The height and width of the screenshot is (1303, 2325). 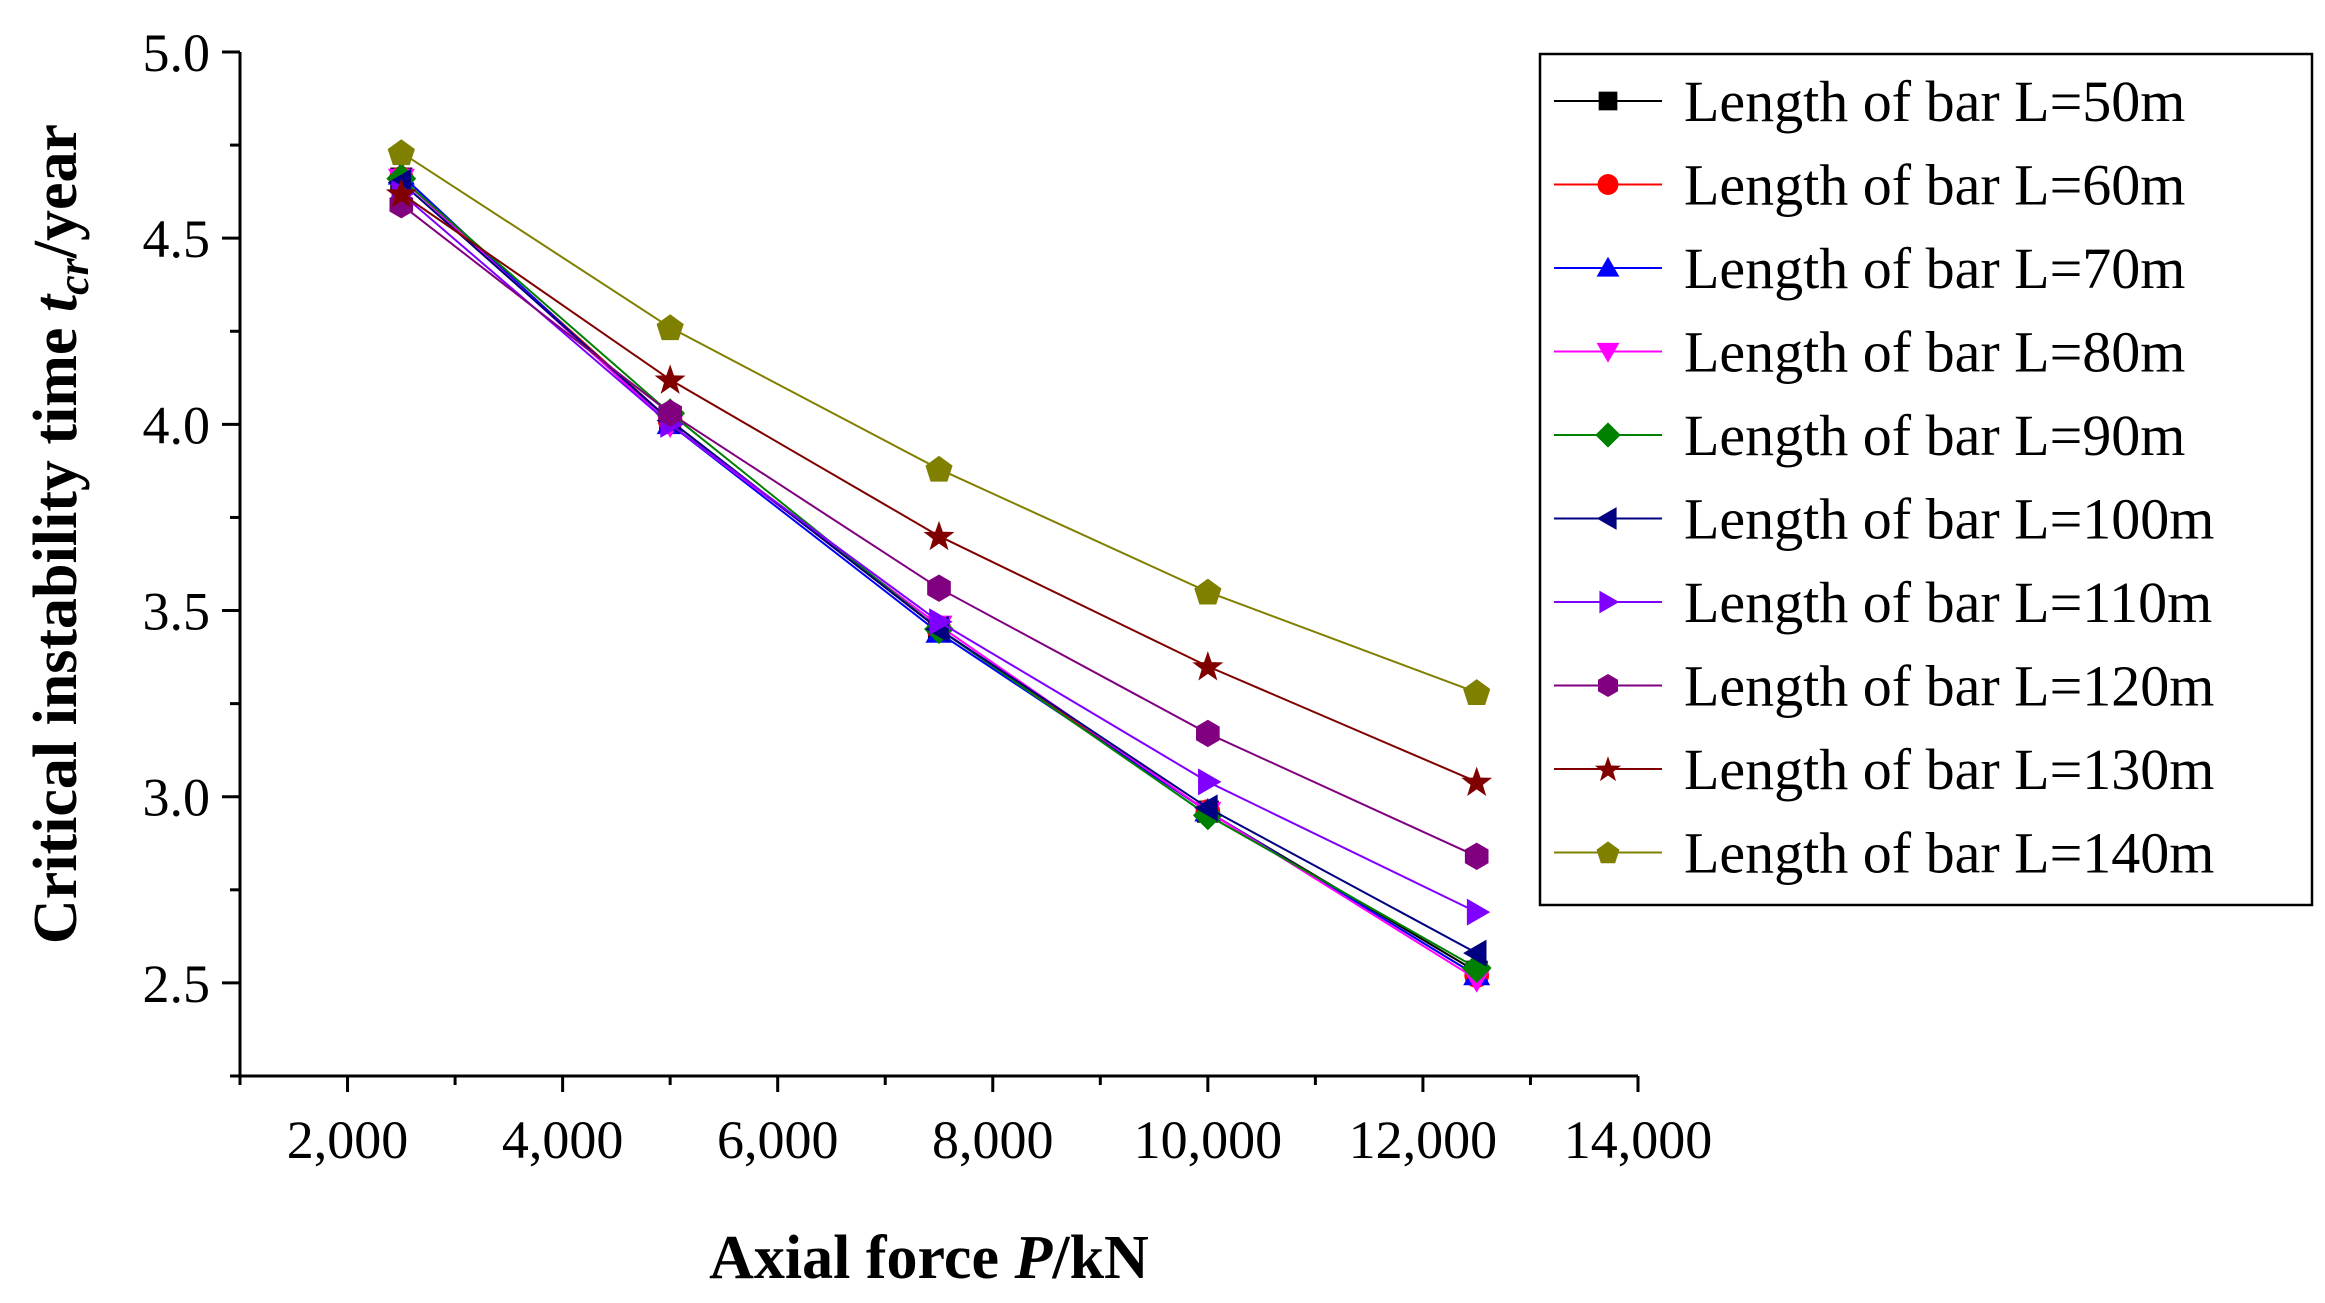 I want to click on legend-item: Length of bar L=130m, so click(x=1884, y=769).